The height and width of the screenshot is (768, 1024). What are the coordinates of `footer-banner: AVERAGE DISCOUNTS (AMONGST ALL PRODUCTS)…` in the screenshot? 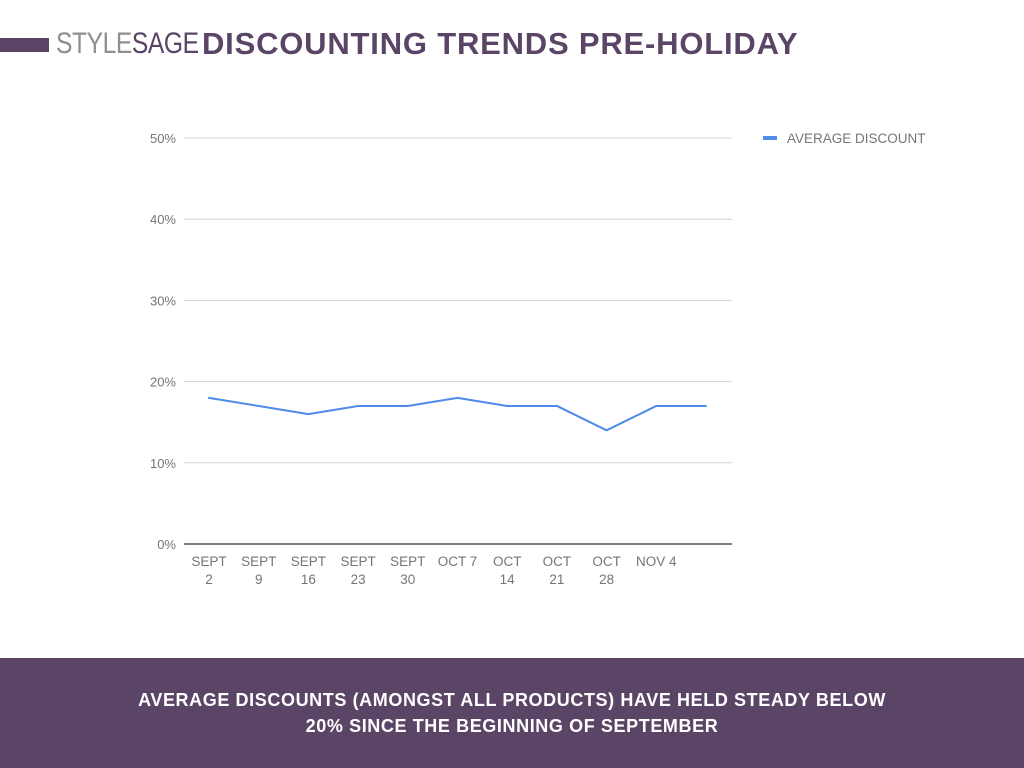 It's located at (512, 713).